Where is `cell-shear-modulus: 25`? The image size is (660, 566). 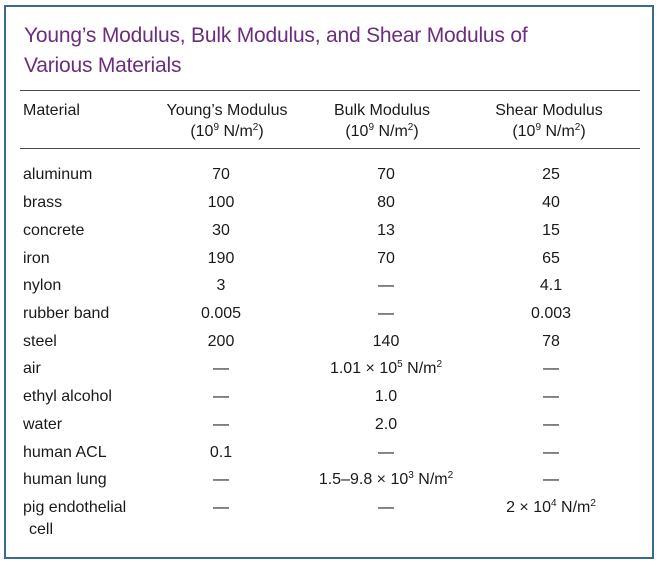 cell-shear-modulus: 25 is located at coordinates (551, 174).